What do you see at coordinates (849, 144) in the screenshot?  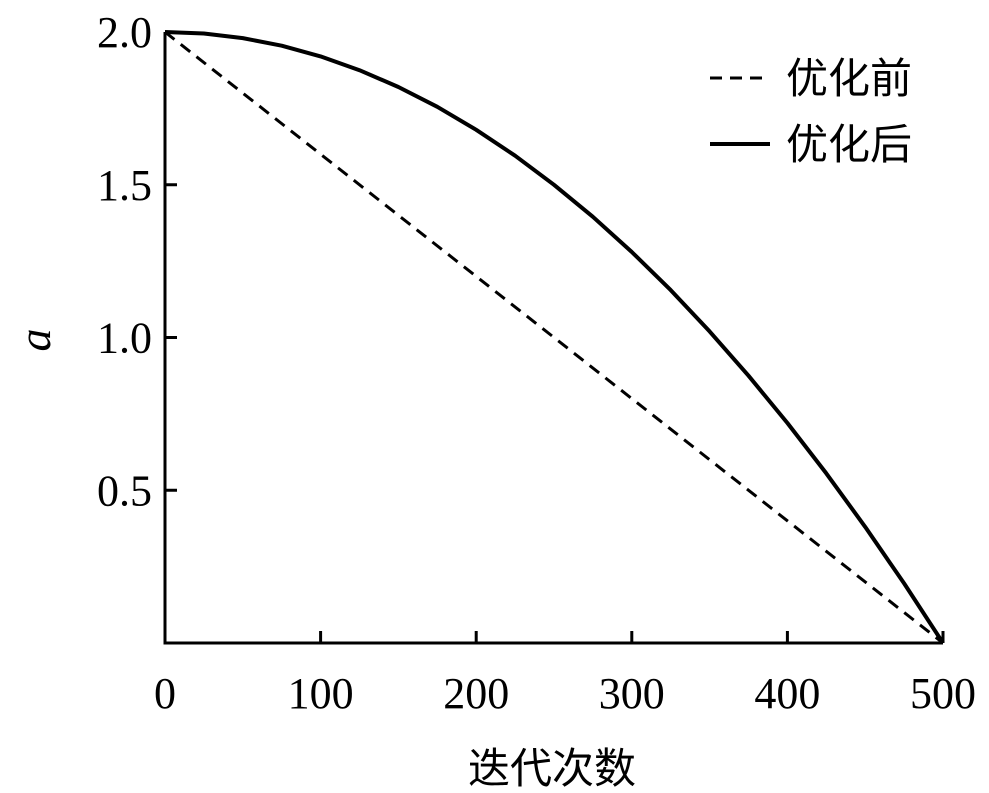 I see `legend-label-after: 优化后` at bounding box center [849, 144].